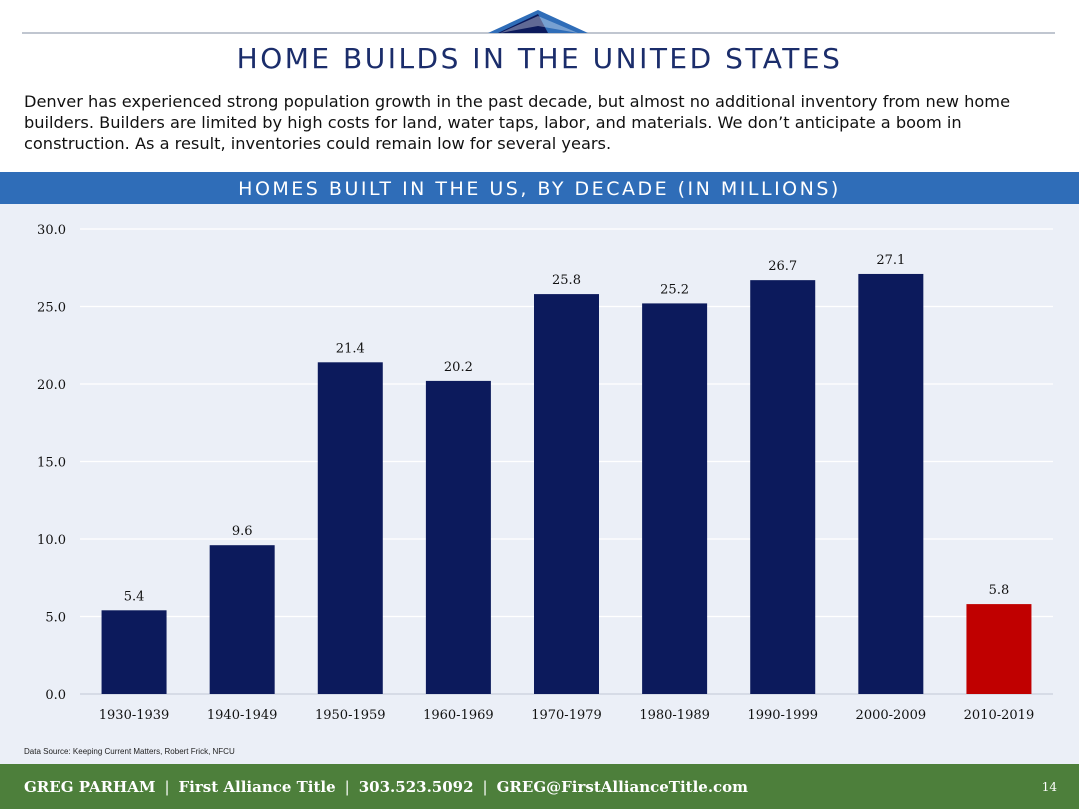  What do you see at coordinates (134, 596) in the screenshot?
I see `data-label: 5.4` at bounding box center [134, 596].